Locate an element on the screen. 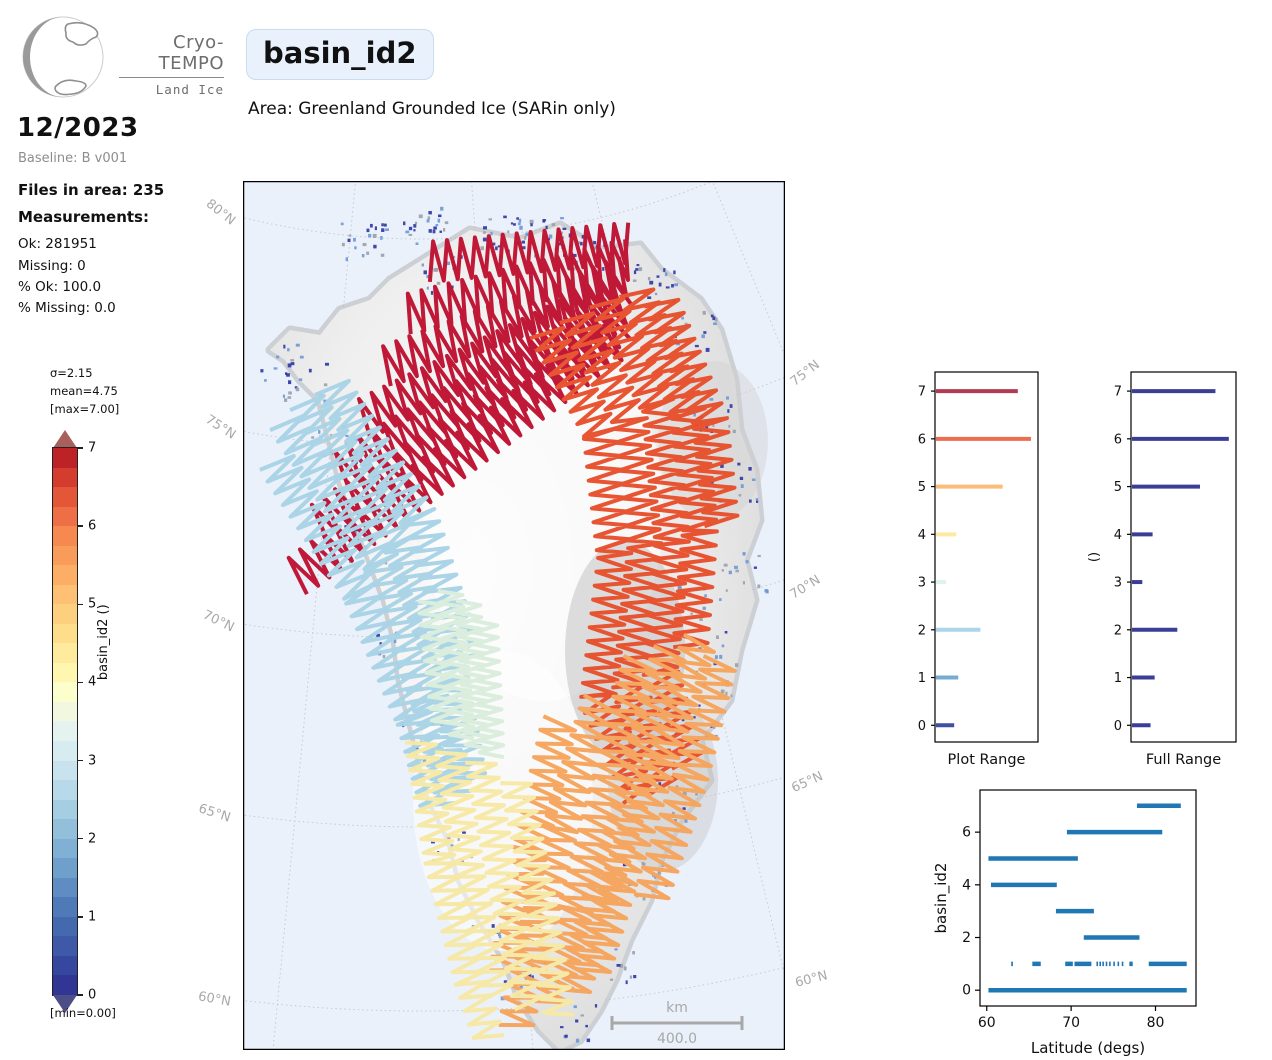 Image resolution: width=1272 pixels, height=1060 pixels. colorbar-over-arrow is located at coordinates (65, 439).